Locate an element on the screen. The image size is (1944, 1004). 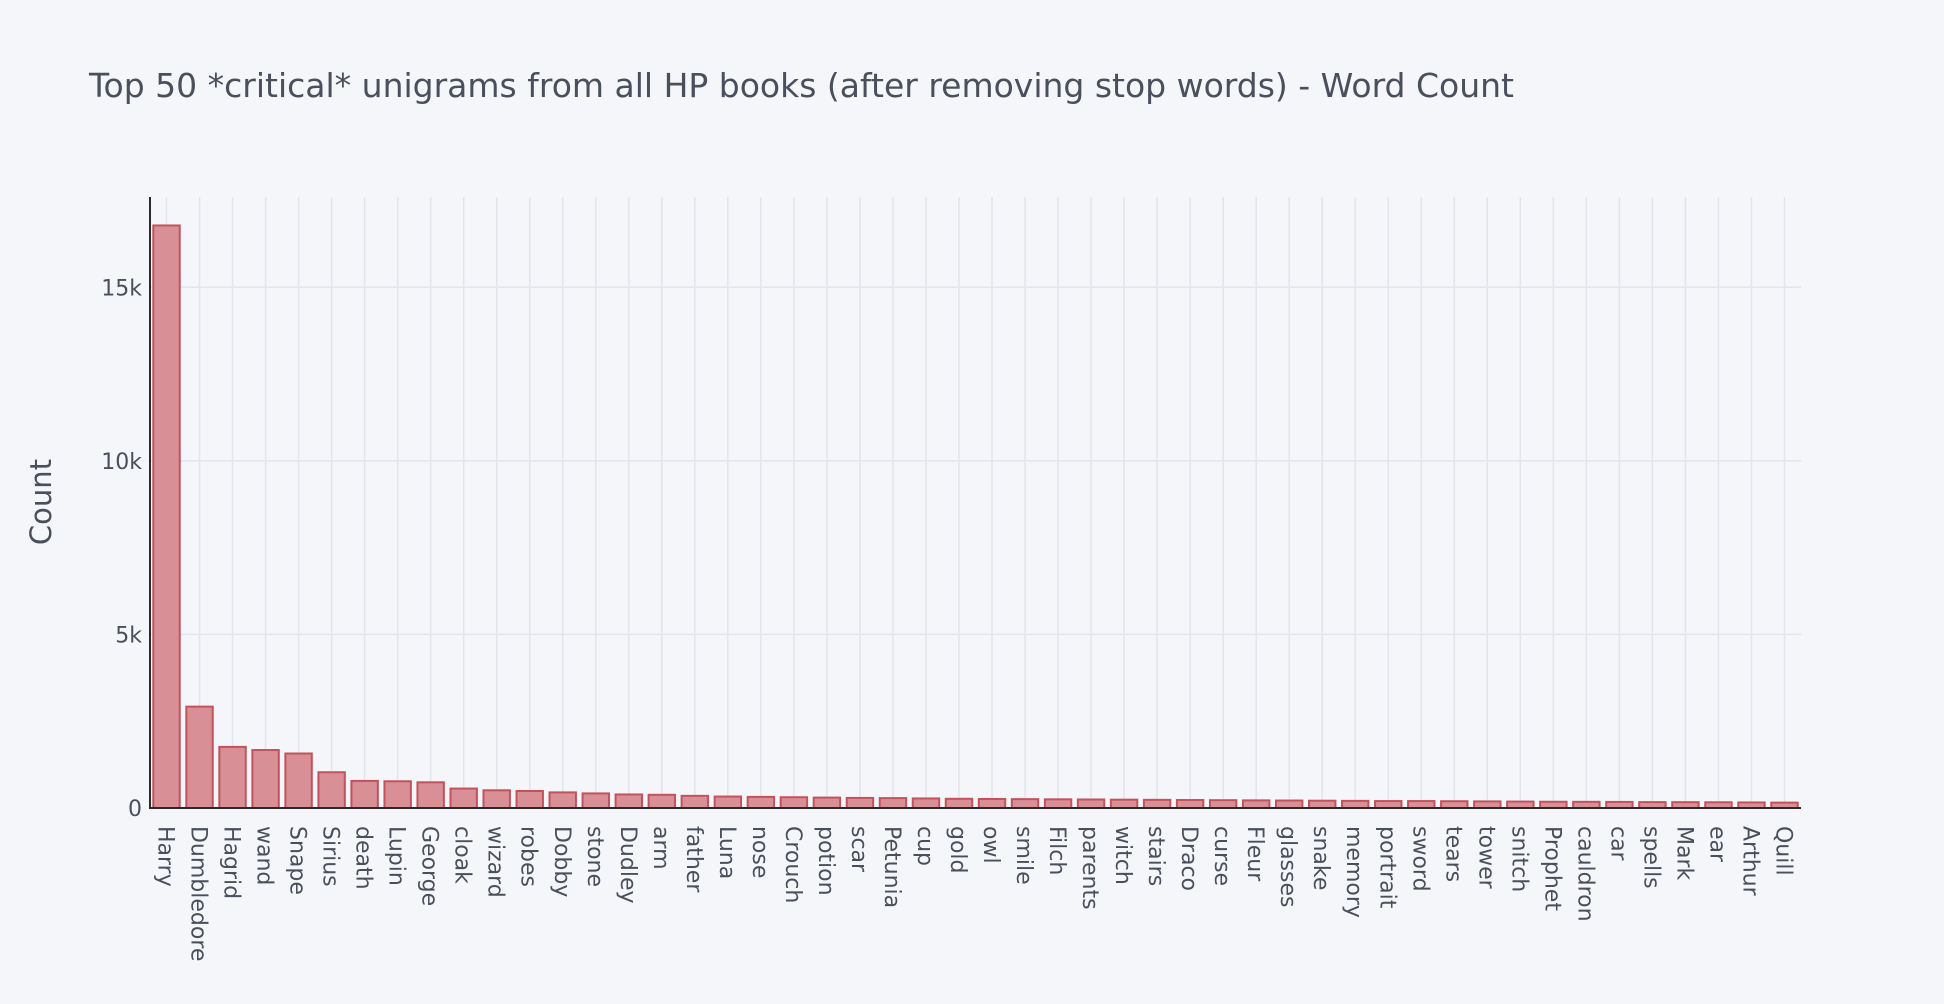
x-tick-label: scar is located at coordinates (858, 849).